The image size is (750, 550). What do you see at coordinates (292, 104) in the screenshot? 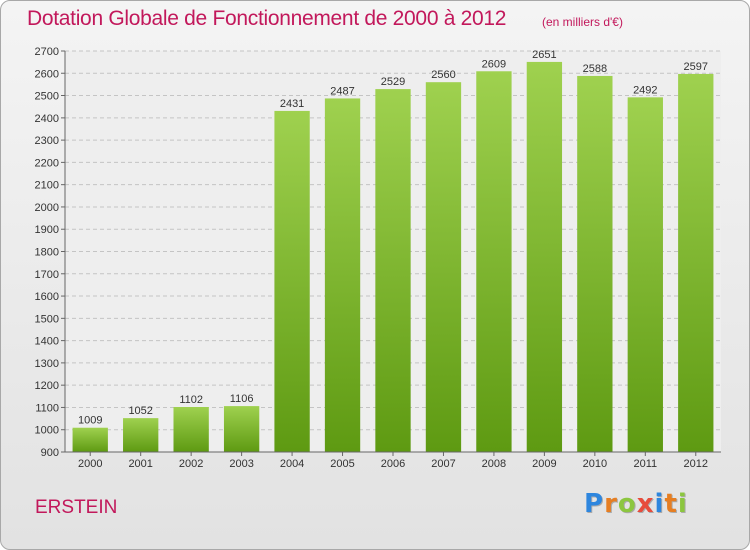
I see `bar-value-label: 2431` at bounding box center [292, 104].